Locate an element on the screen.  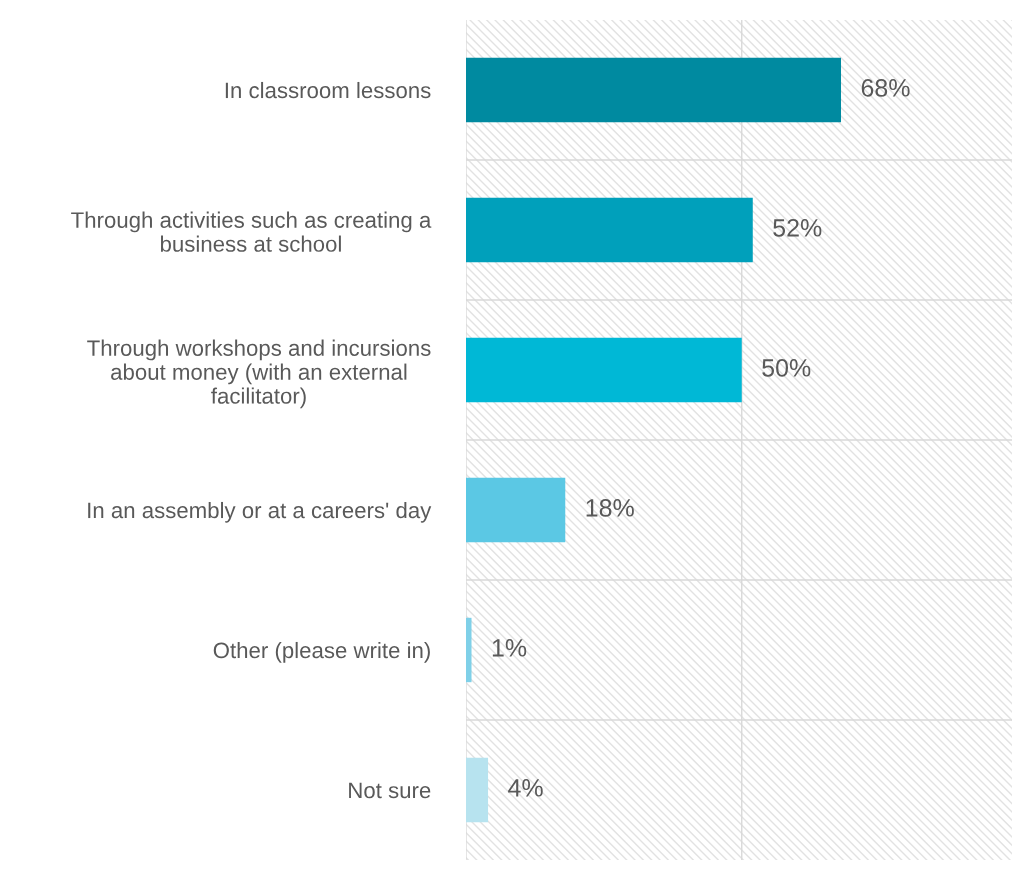
data-label: 4% is located at coordinates (525, 788).